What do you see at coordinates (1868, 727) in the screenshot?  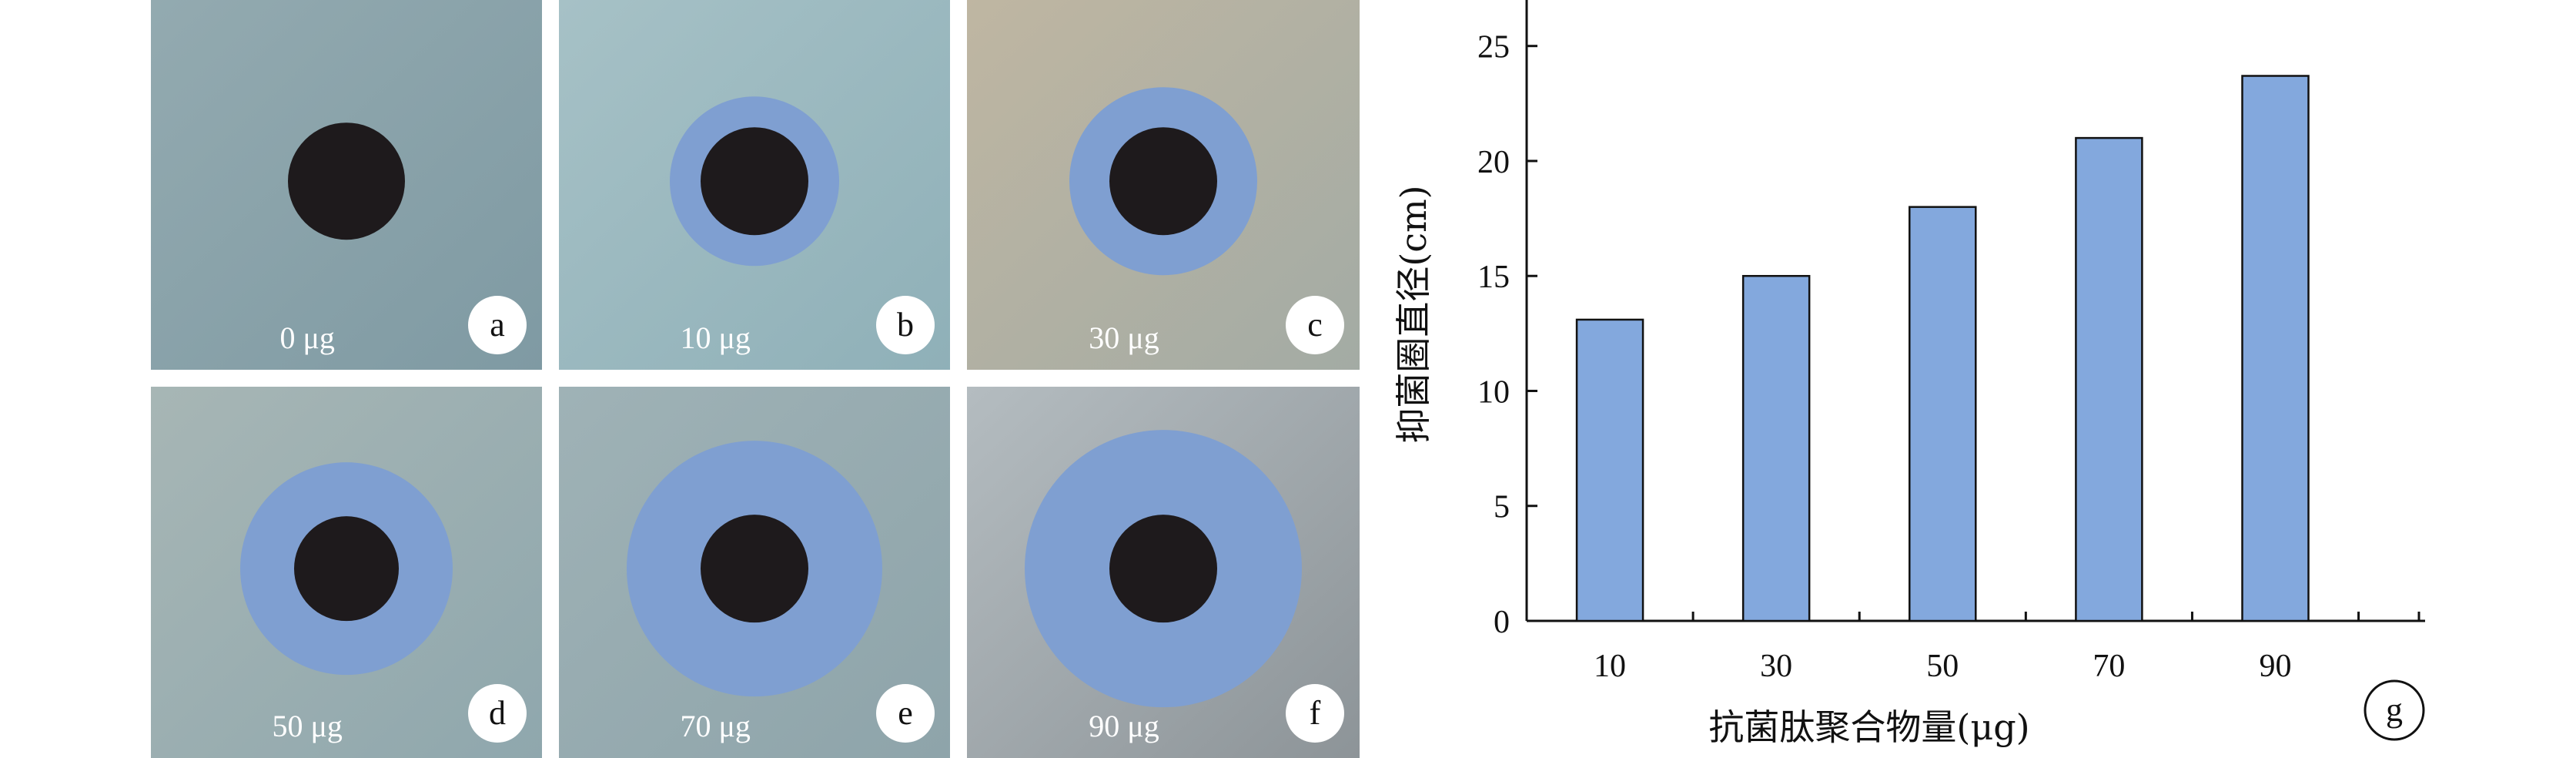 I see `x-axis-title: 抗菌肽聚合物量(μg)` at bounding box center [1868, 727].